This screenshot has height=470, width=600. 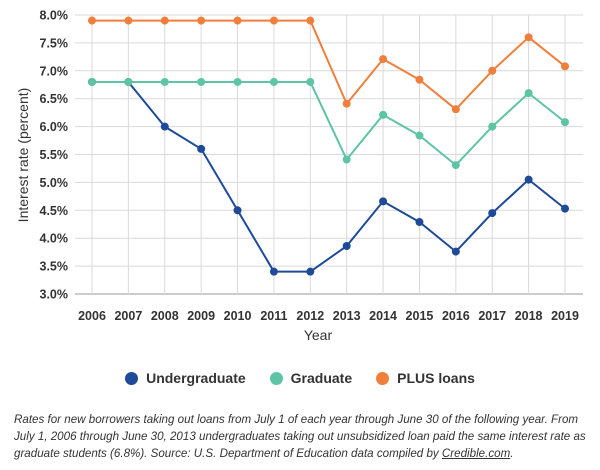 I want to click on legend: Undergraduate Graduate PLUS loans, so click(x=300, y=378).